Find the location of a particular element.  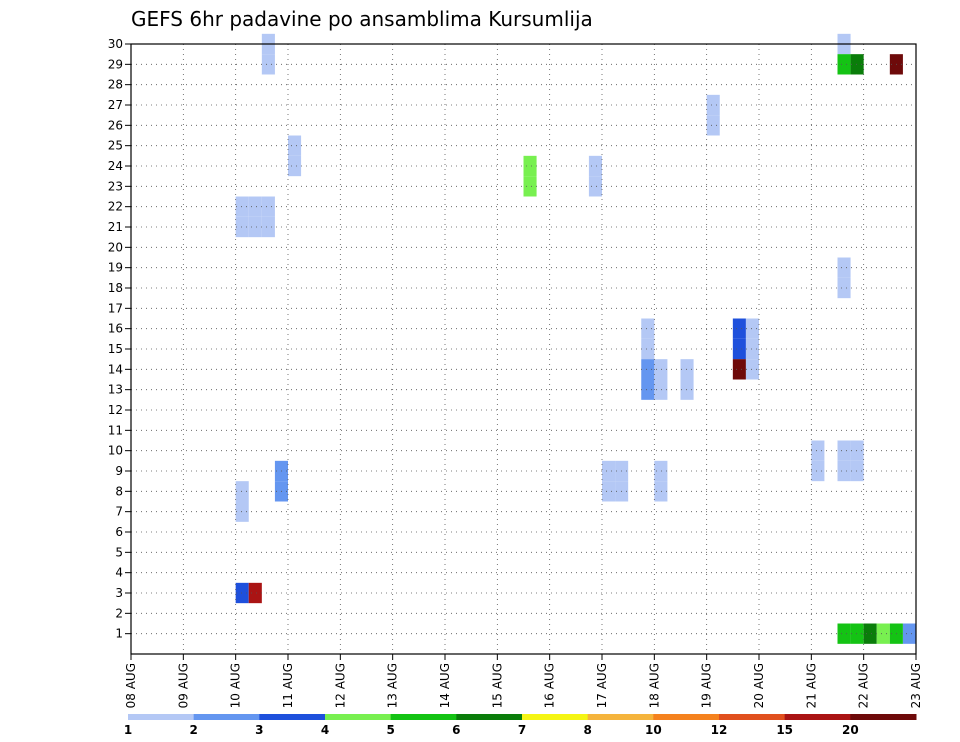

y-tick-19: 19 is located at coordinates (115, 268).